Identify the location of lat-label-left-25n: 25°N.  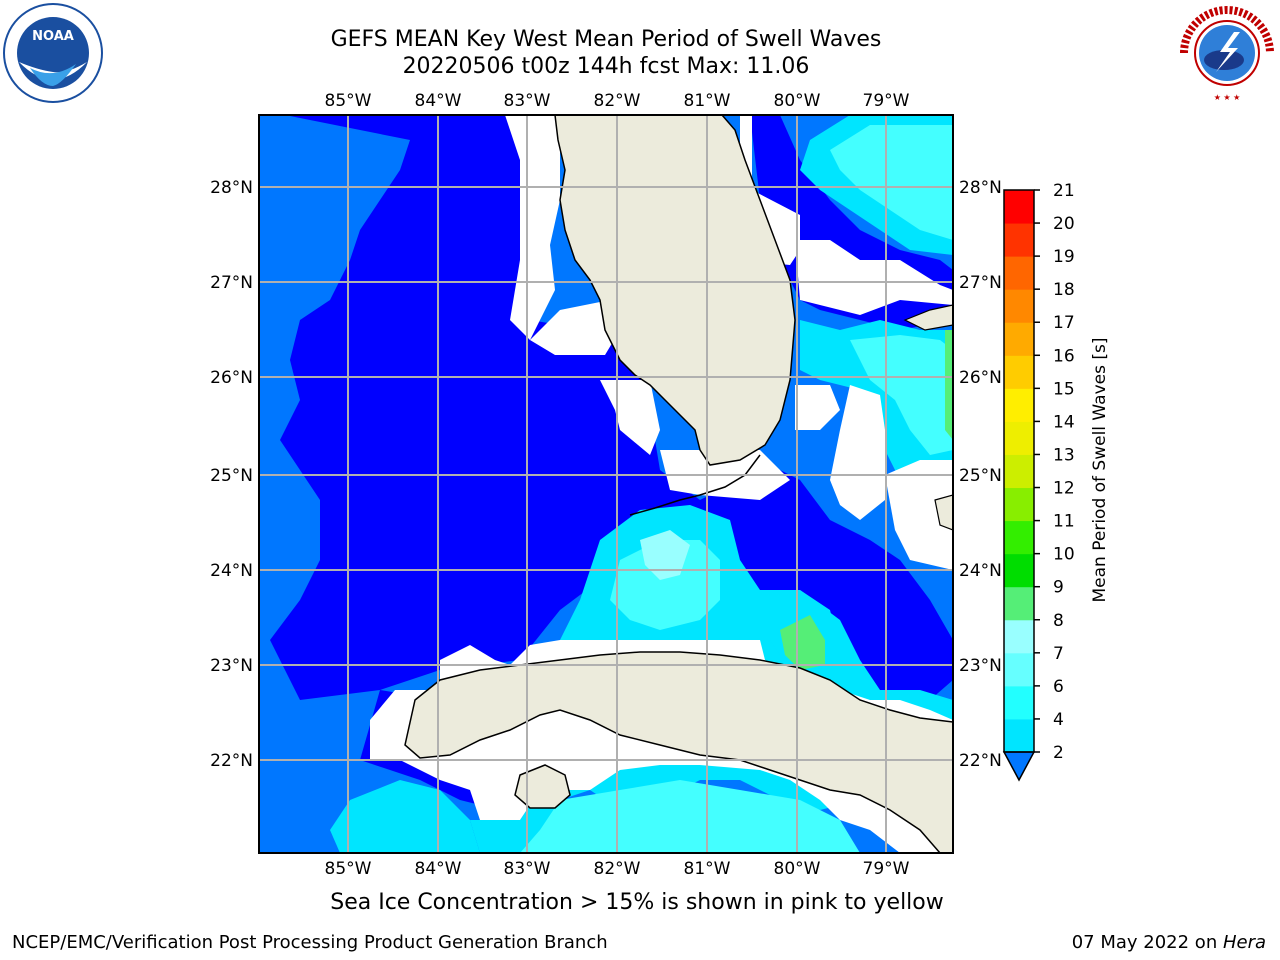
(231, 476).